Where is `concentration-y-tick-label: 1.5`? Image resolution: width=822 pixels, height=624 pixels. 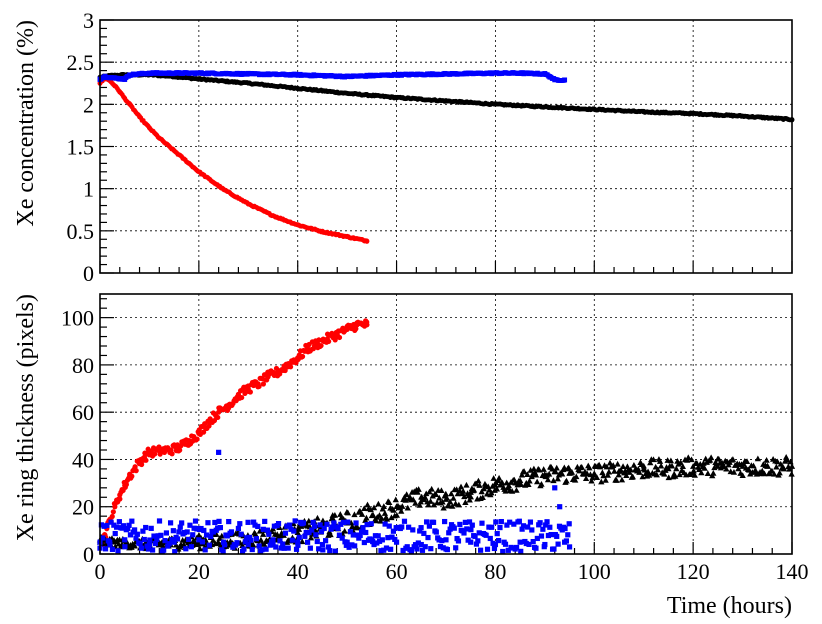
concentration-y-tick-label: 1.5 is located at coordinates (81, 147).